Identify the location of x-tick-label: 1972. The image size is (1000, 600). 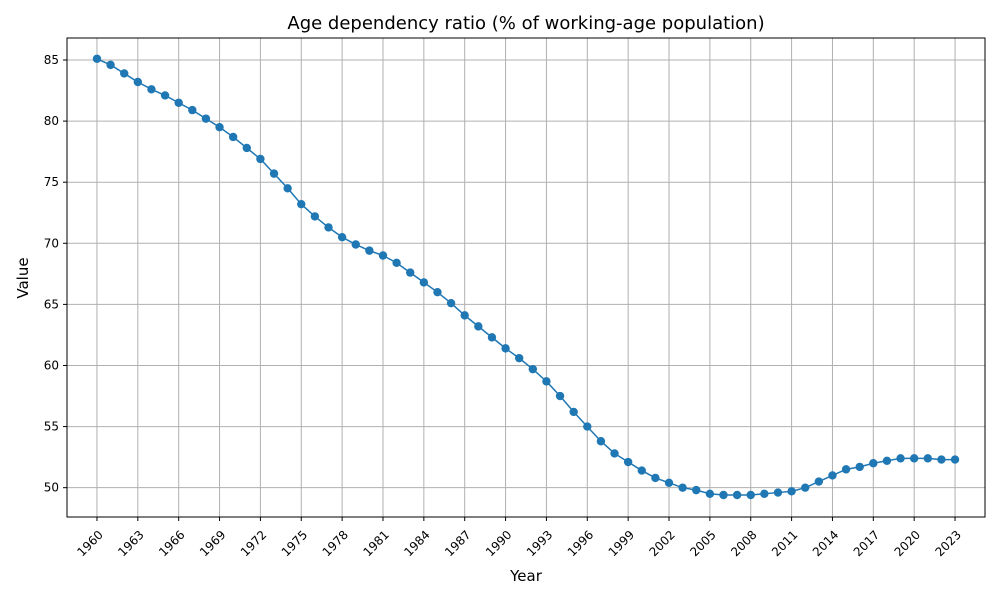
(253, 543).